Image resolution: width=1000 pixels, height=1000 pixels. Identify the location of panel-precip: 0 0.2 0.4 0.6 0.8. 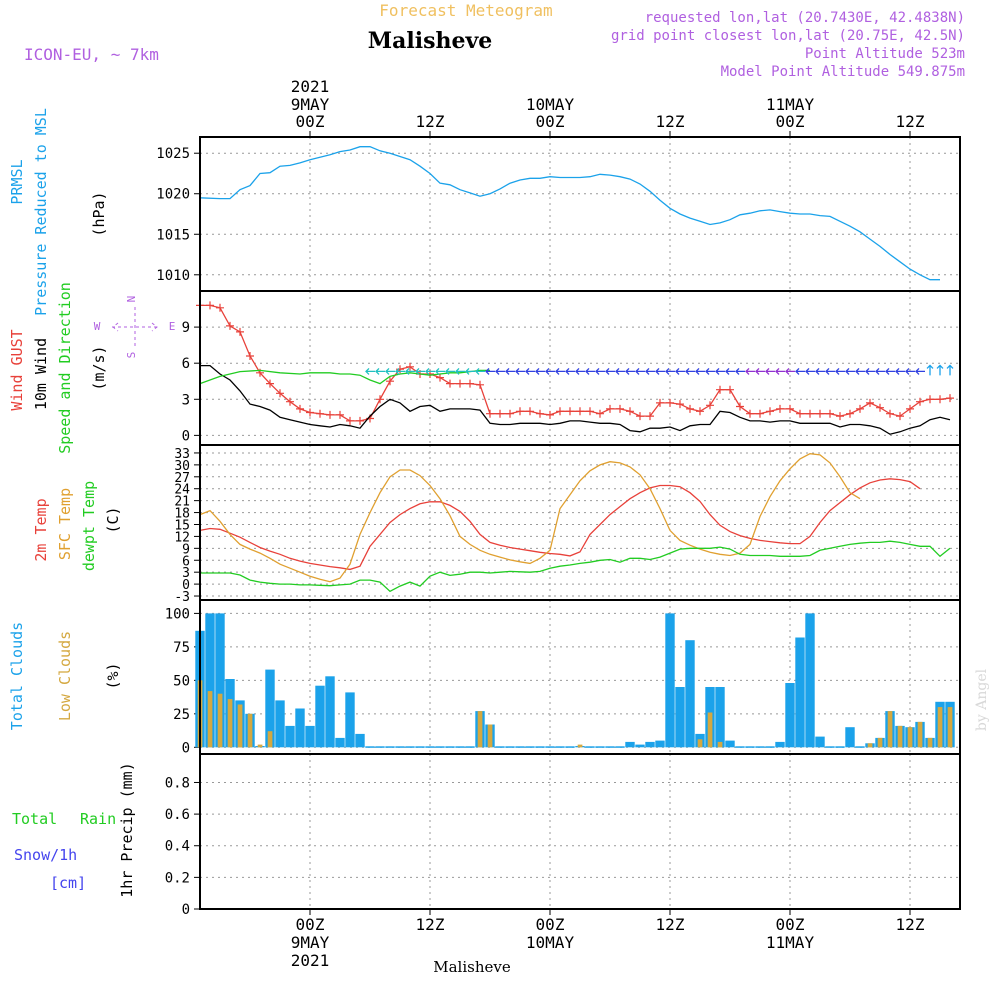
(563, 835).